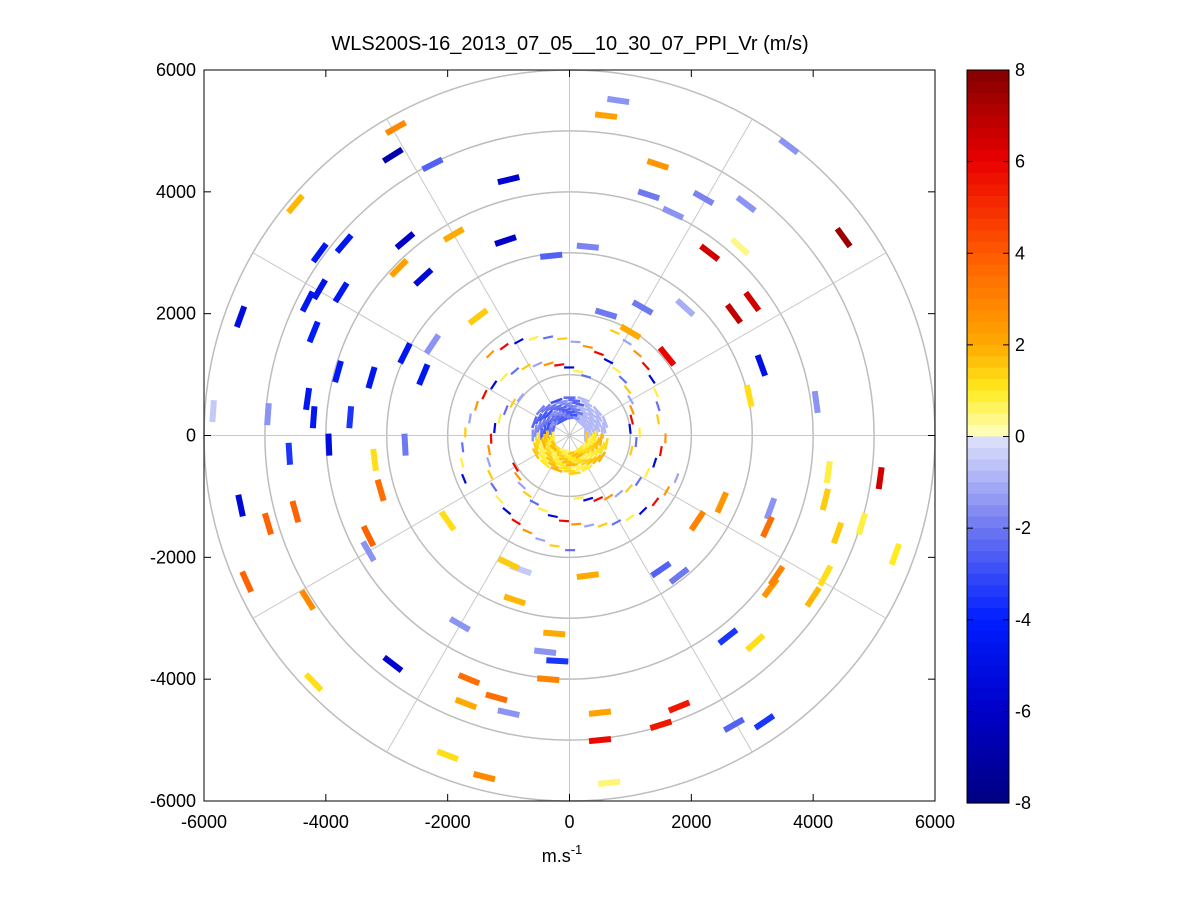 This screenshot has width=1201, height=901. What do you see at coordinates (562, 854) in the screenshot?
I see `x-axis-label: m.s-1` at bounding box center [562, 854].